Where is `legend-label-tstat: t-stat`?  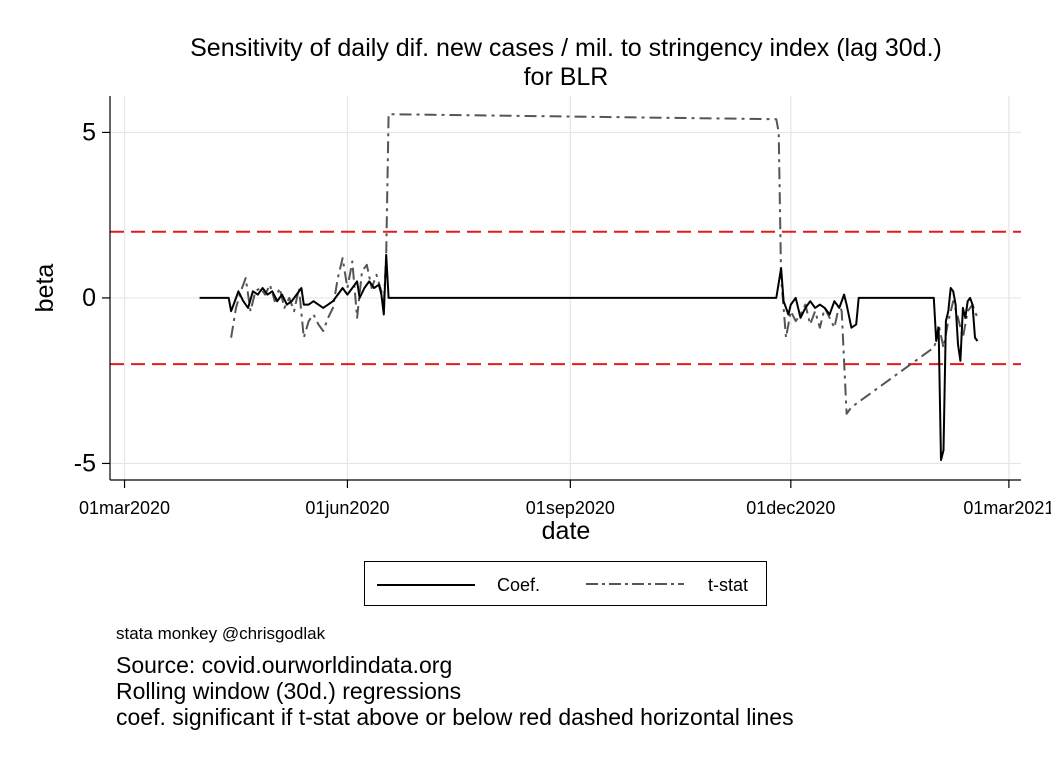
legend-label-tstat: t-stat is located at coordinates (728, 585).